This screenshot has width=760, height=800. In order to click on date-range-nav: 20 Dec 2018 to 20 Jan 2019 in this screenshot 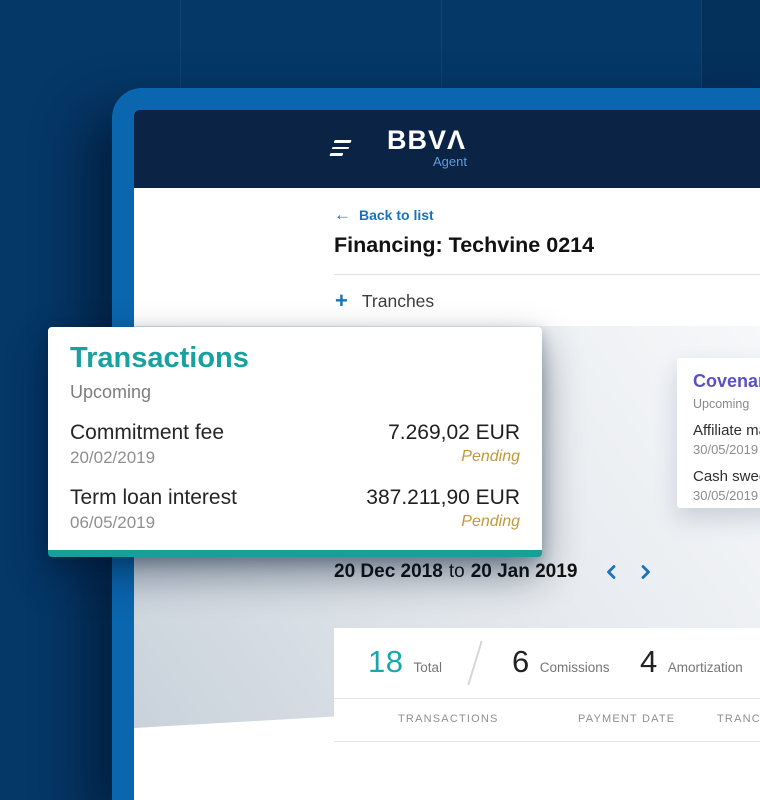, I will do `click(493, 572)`.